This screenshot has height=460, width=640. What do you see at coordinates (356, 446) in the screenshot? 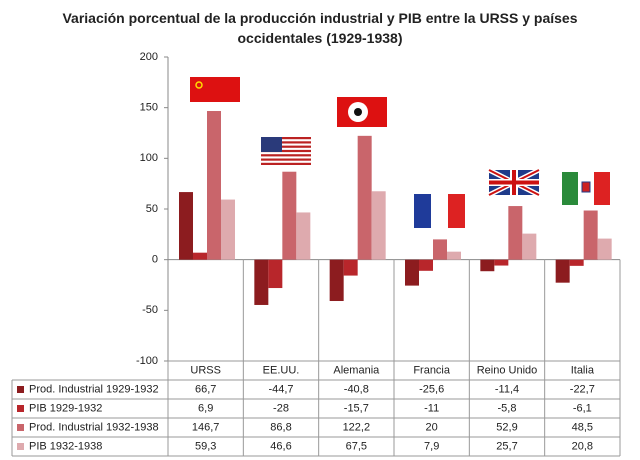
I see `table-value: 67,5` at bounding box center [356, 446].